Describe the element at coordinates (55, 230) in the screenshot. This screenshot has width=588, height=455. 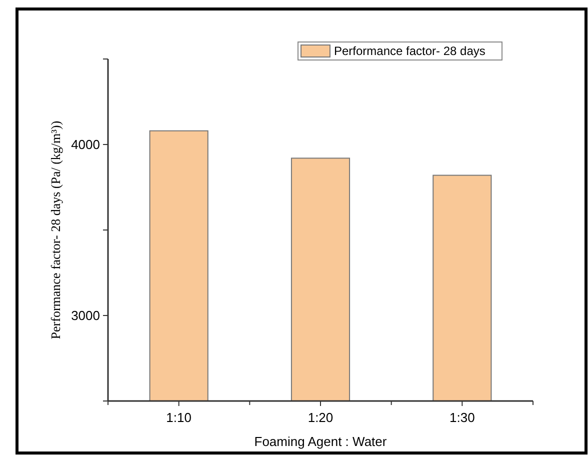
I see `y-axis-title: Performance factor- 28 days (Pa/ (kg/m³))` at that location.